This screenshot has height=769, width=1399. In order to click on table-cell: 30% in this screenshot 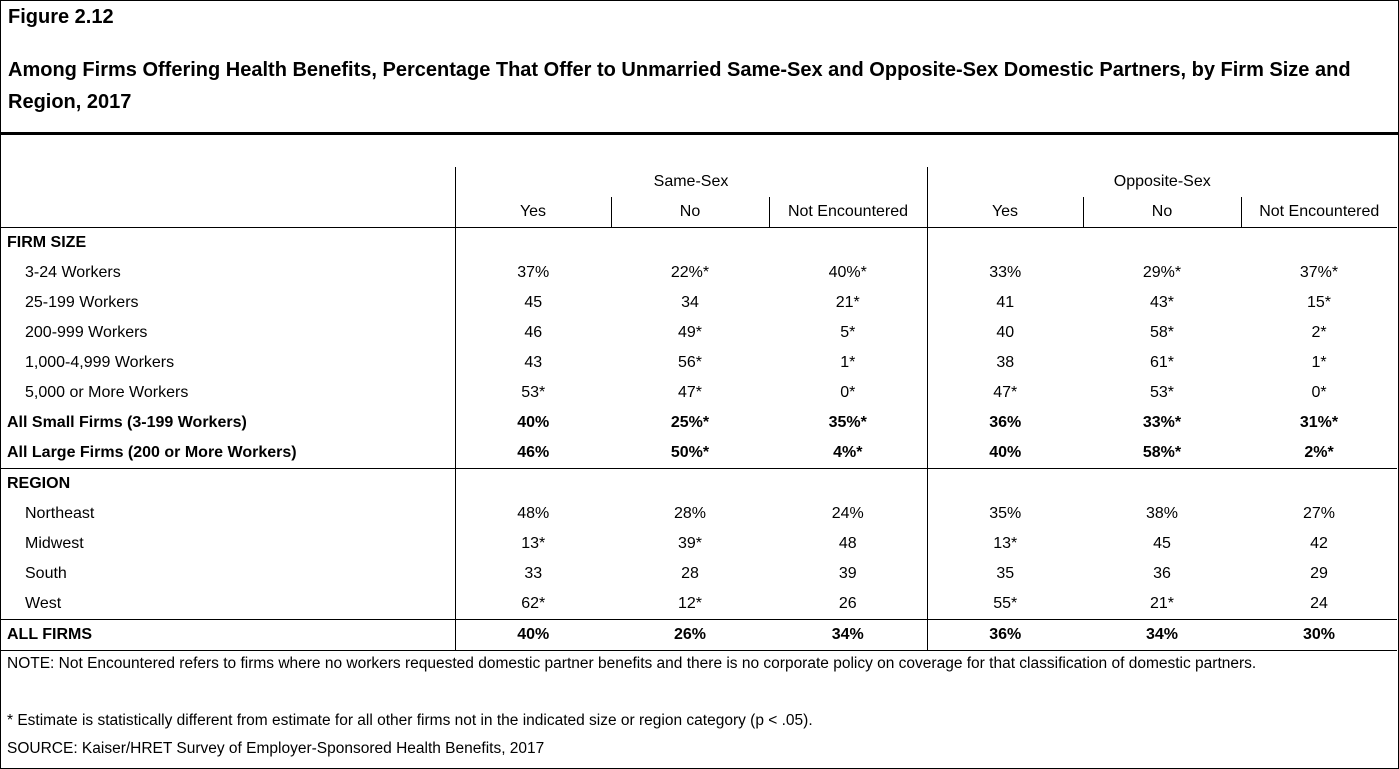, I will do `click(1319, 635)`.